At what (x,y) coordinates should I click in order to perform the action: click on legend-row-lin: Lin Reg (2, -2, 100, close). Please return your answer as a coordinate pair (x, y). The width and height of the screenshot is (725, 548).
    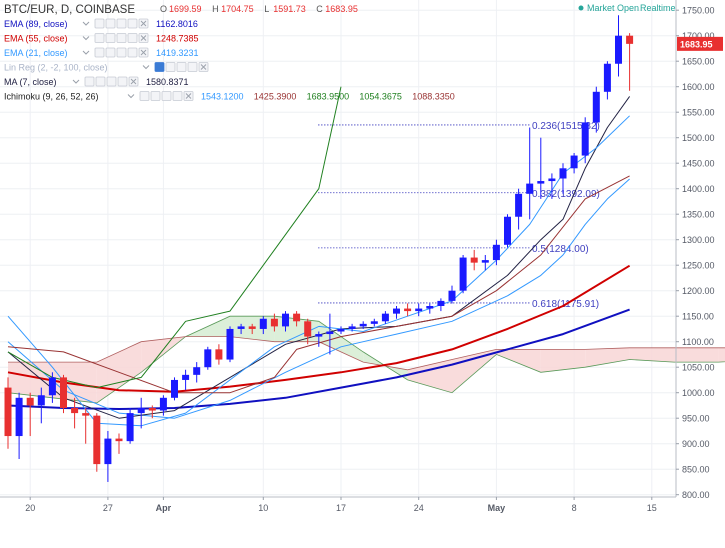
    Looking at the image, I should click on (106, 67).